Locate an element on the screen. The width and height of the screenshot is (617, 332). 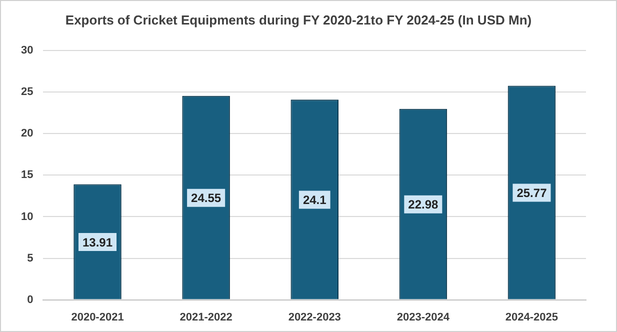
data-label: 24.1 is located at coordinates (314, 200).